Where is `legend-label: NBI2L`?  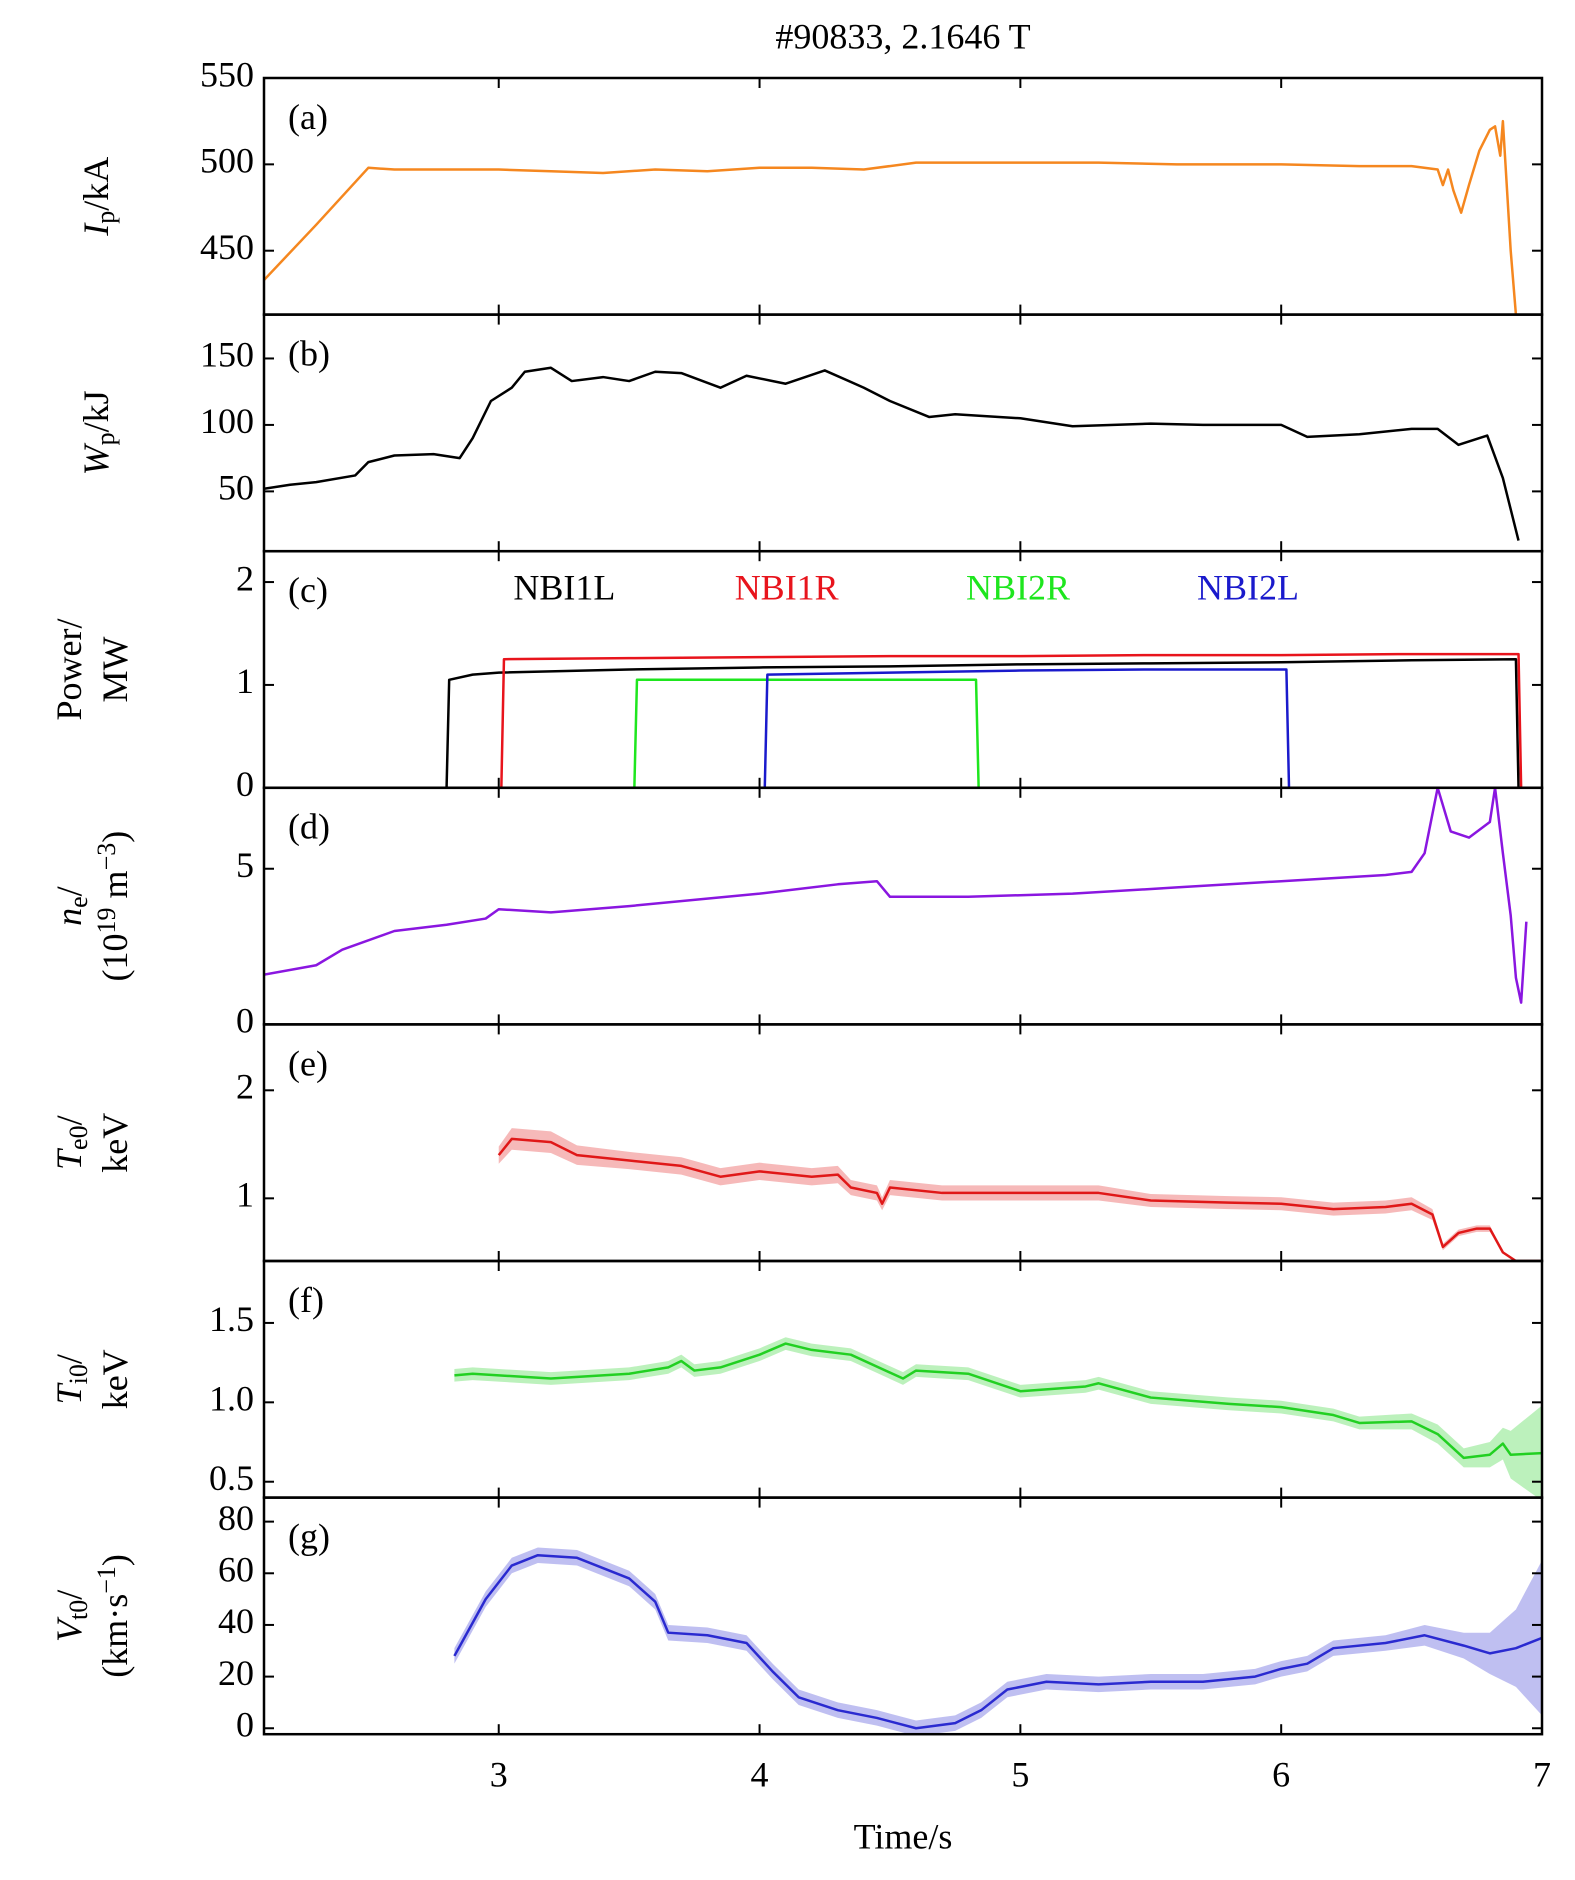 legend-label: NBI2L is located at coordinates (1248, 588).